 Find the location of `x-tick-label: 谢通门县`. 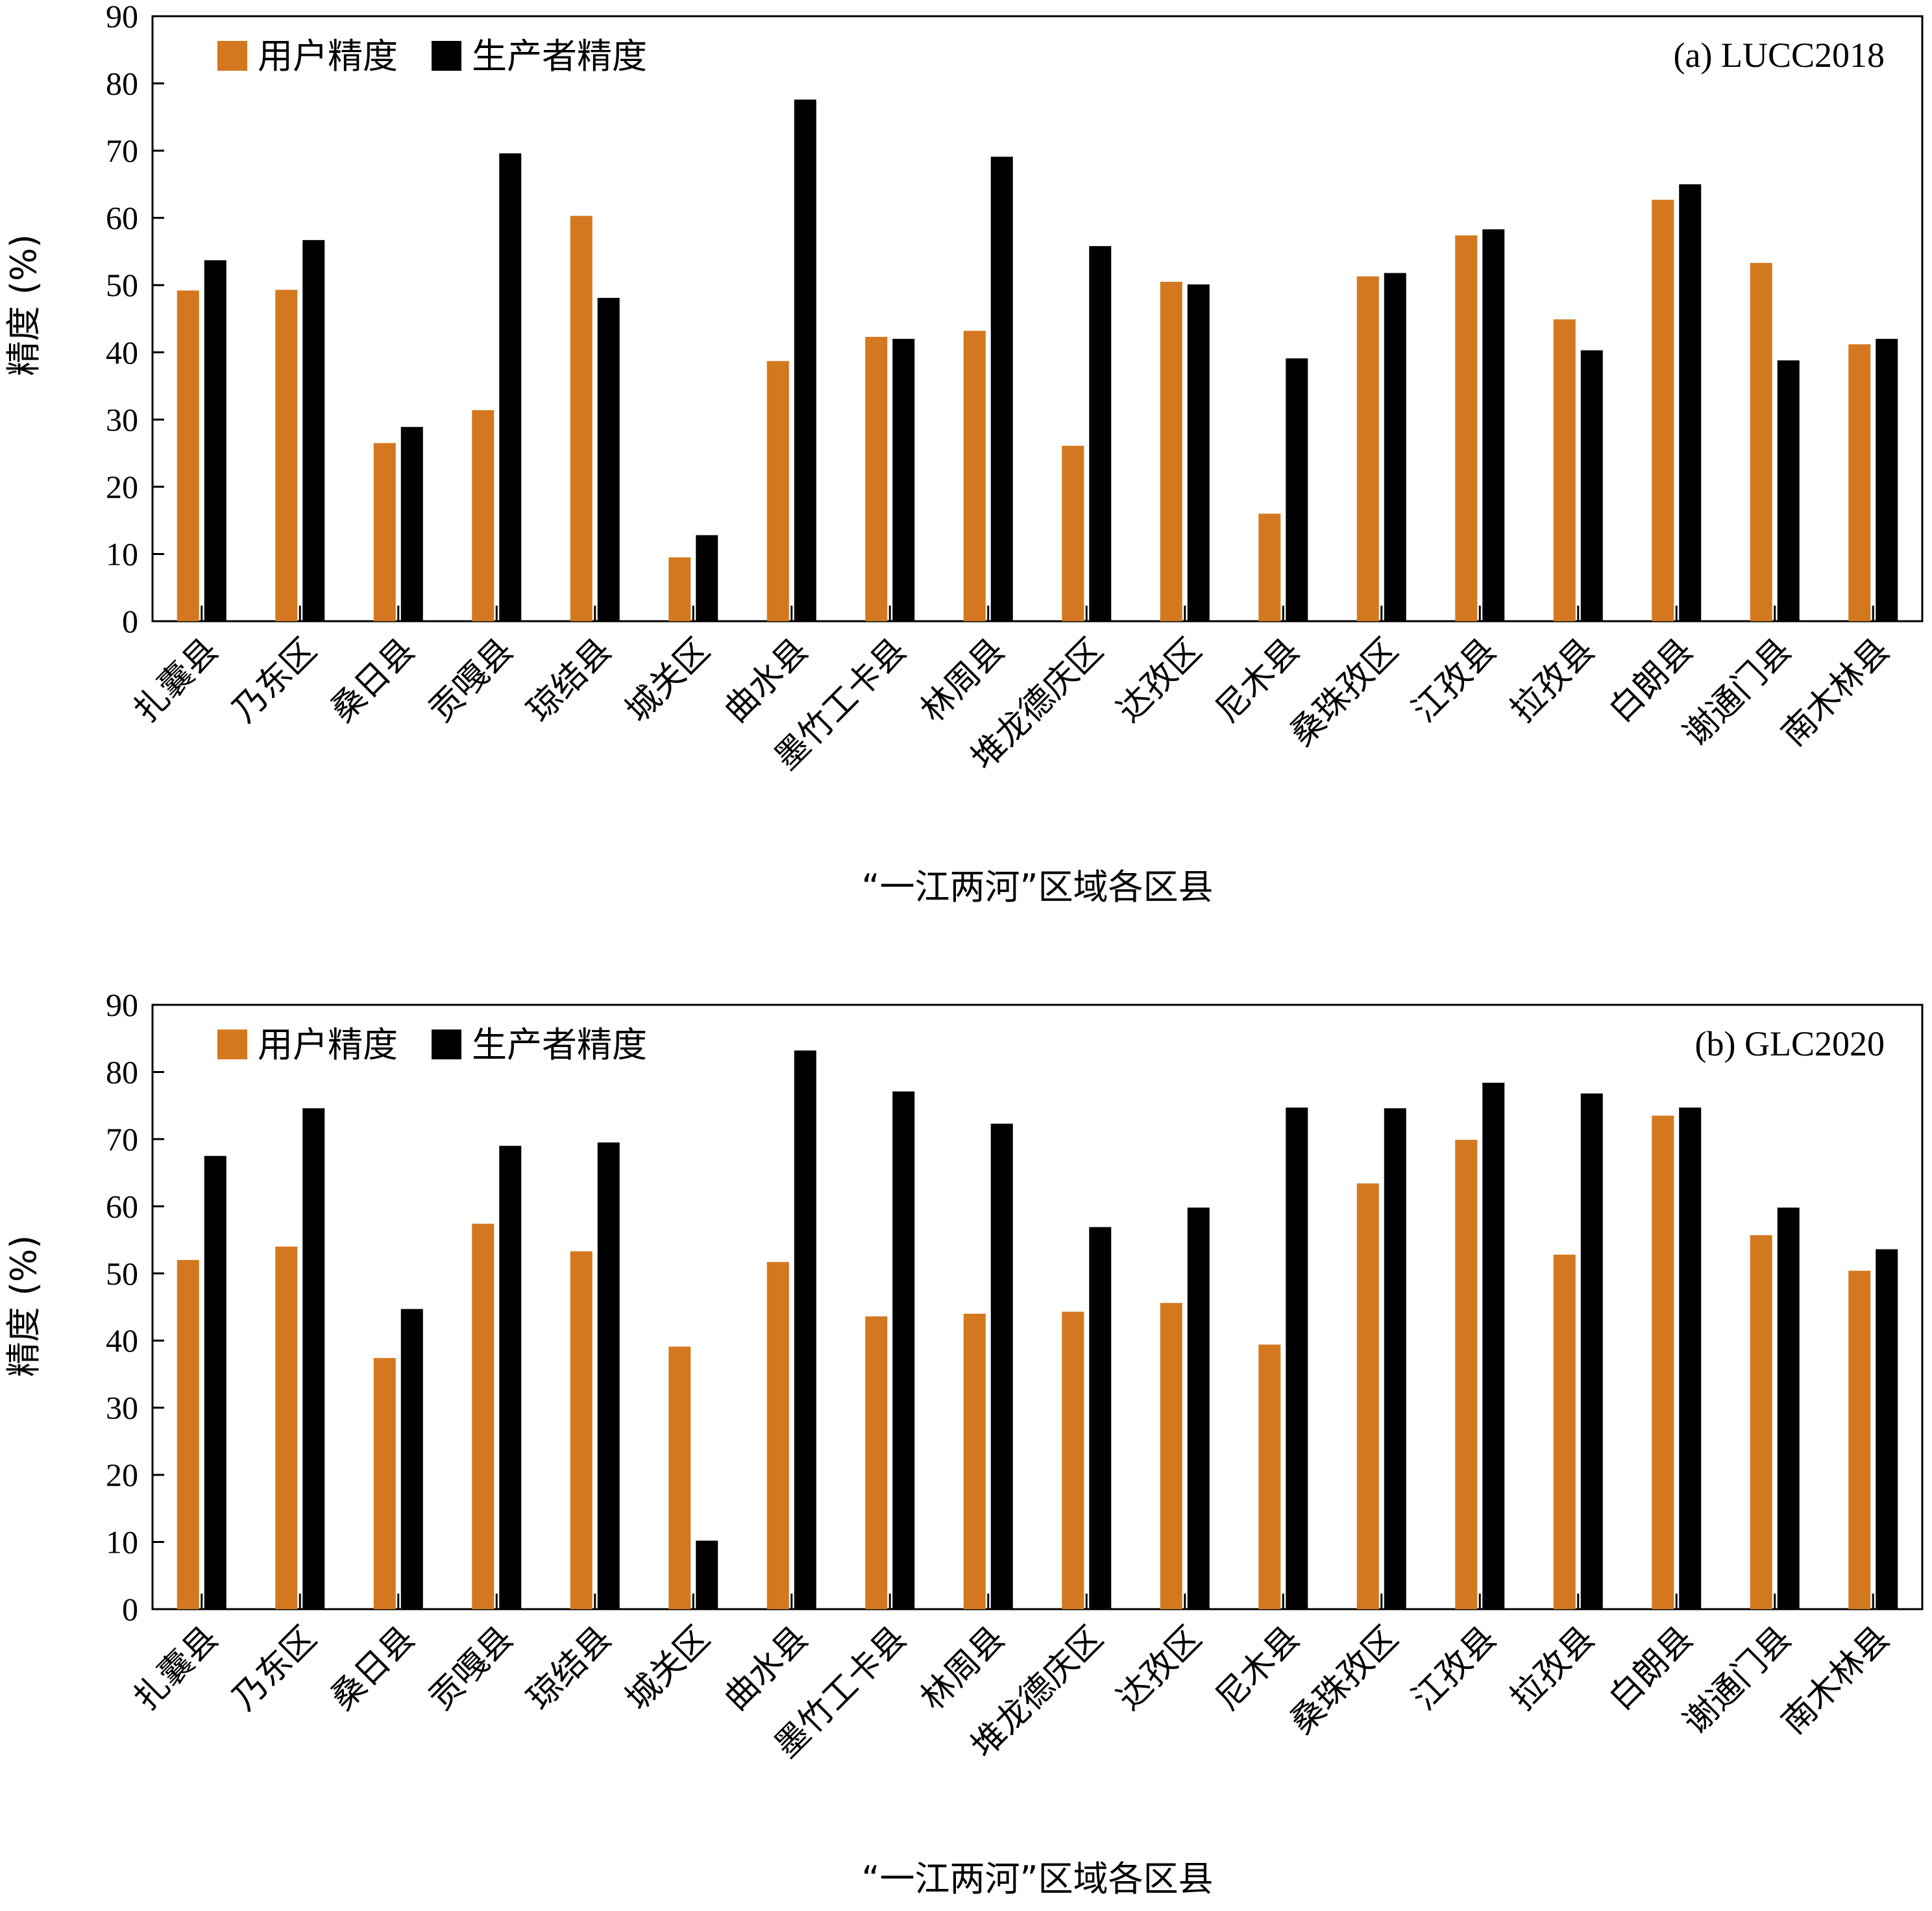

x-tick-label: 谢通门县 is located at coordinates (1737, 692).